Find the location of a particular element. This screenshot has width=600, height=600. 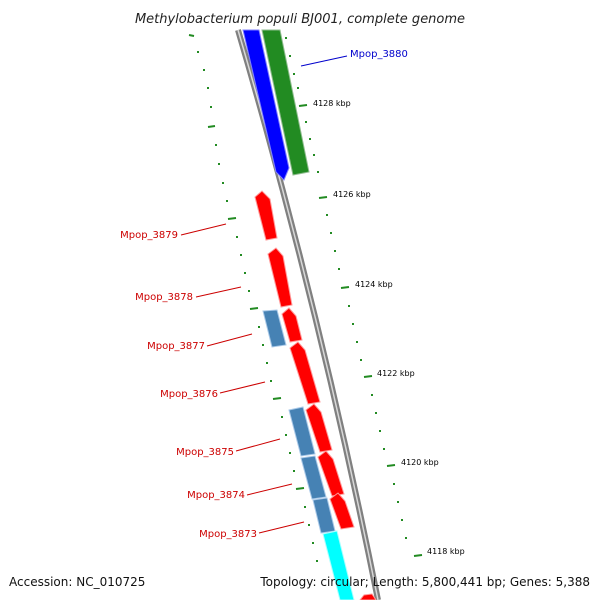

gene-feature-cyan is located at coordinates (338, 565).